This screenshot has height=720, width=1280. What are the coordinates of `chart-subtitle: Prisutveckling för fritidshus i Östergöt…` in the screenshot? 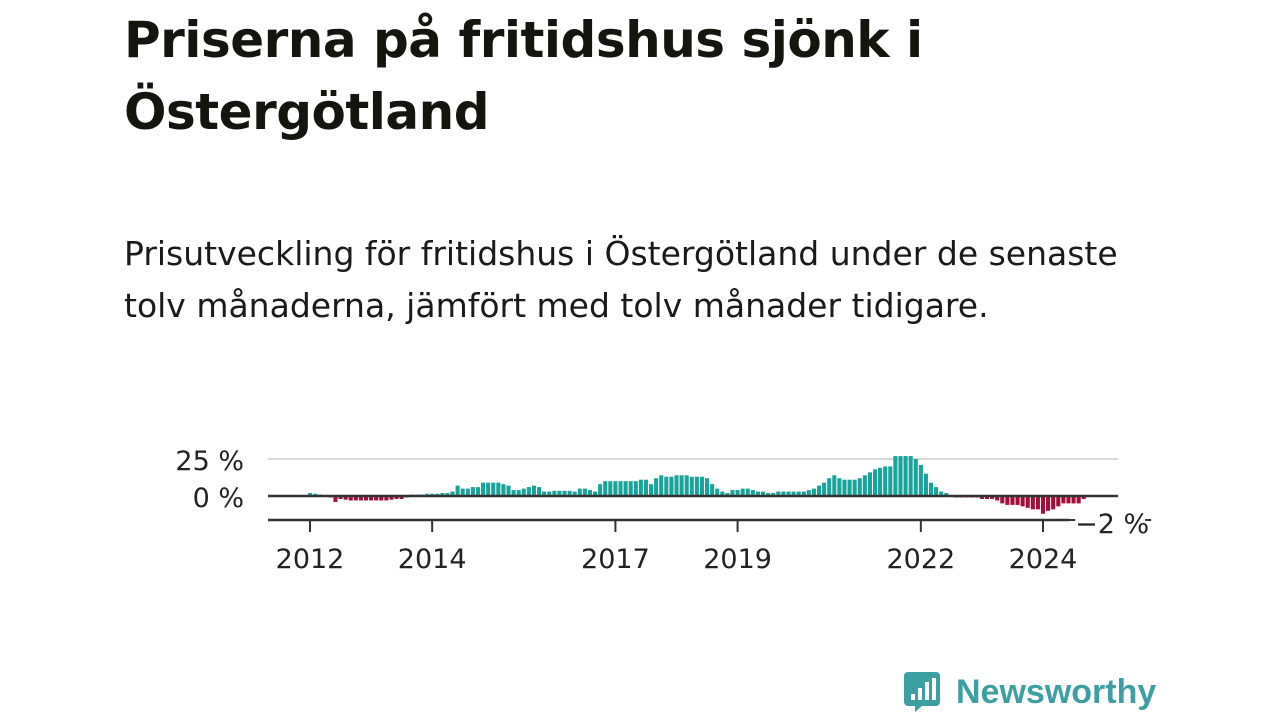 It's located at (621, 279).